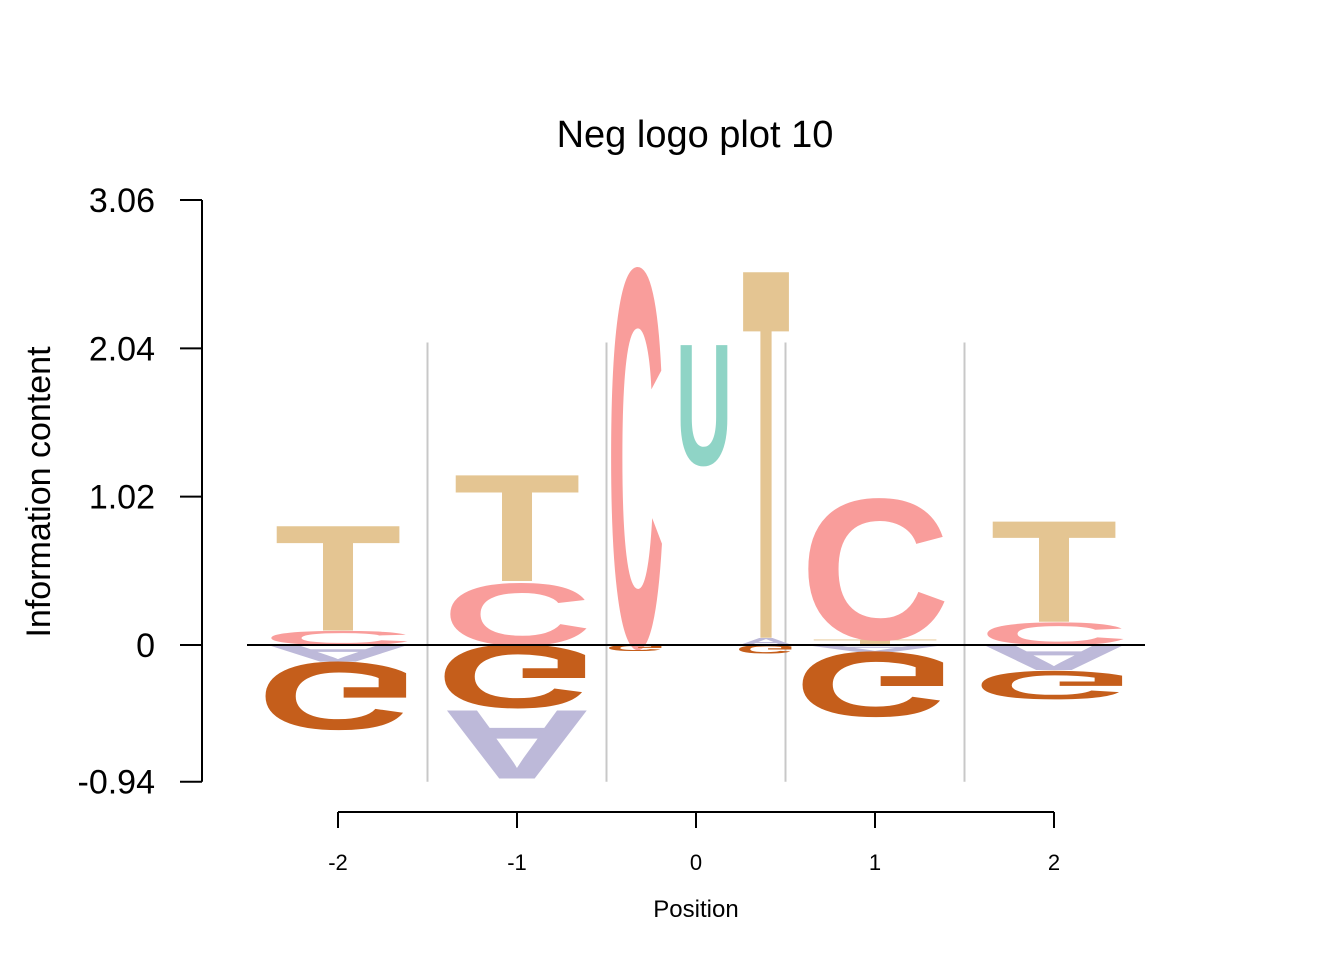  I want to click on x-axis: -2 -1 0 1 2, so click(694, 843).